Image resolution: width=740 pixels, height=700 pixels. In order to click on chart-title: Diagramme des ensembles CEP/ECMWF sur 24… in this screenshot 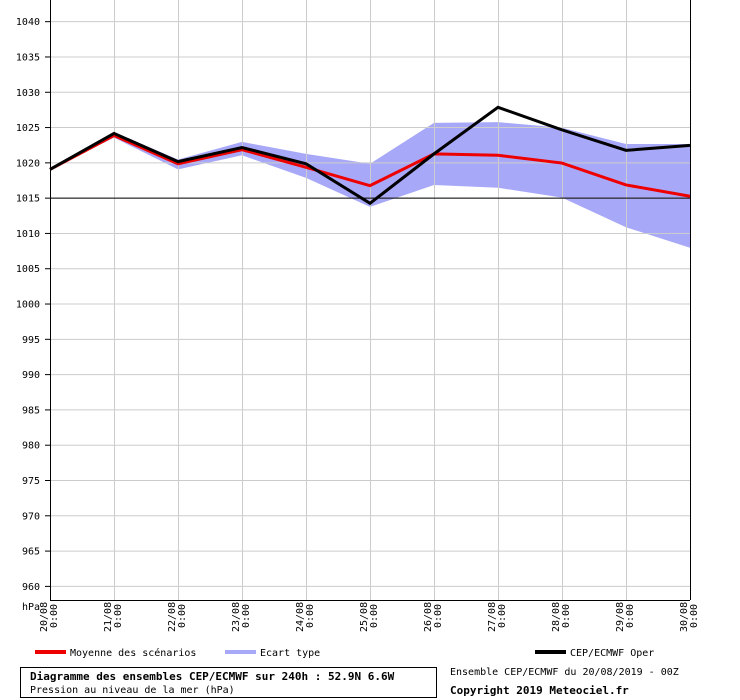, I will do `click(212, 676)`.